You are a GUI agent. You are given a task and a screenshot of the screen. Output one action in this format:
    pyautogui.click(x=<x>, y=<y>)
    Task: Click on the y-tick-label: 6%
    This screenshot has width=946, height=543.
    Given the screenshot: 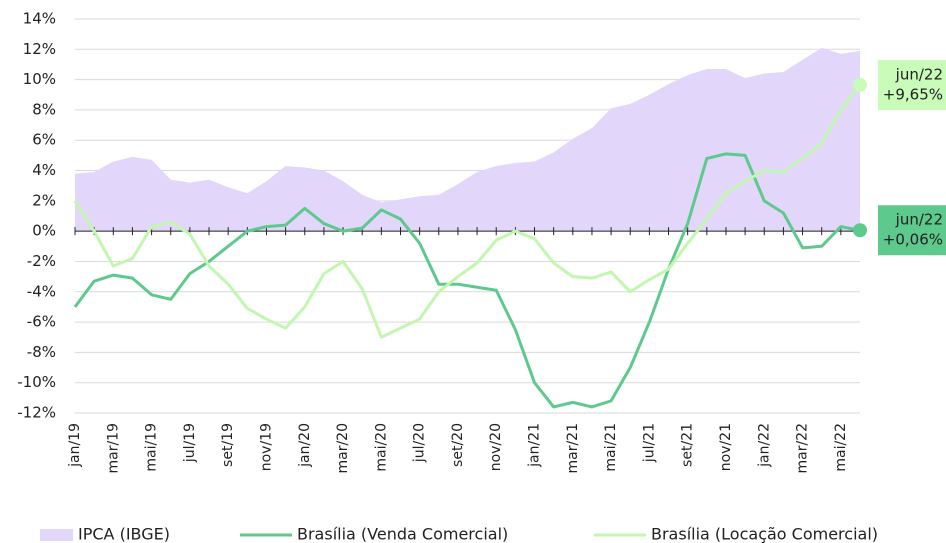 What is the action you would take?
    pyautogui.click(x=44, y=140)
    